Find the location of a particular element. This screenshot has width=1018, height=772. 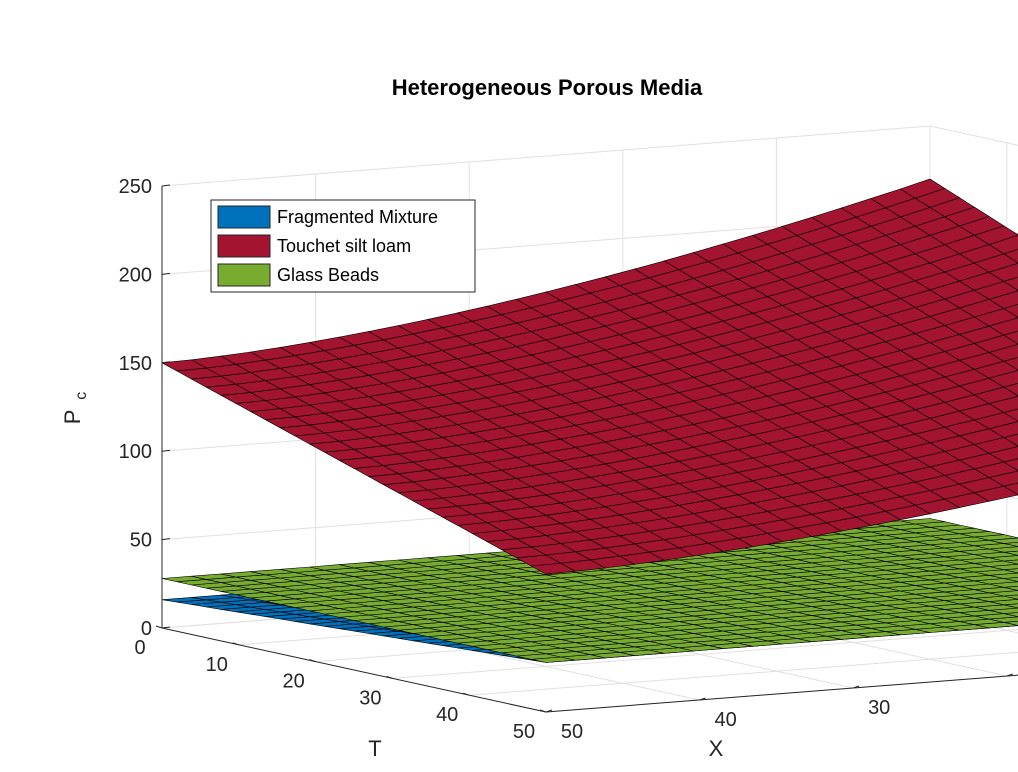

z-tick-label: 100 is located at coordinates (135, 452).